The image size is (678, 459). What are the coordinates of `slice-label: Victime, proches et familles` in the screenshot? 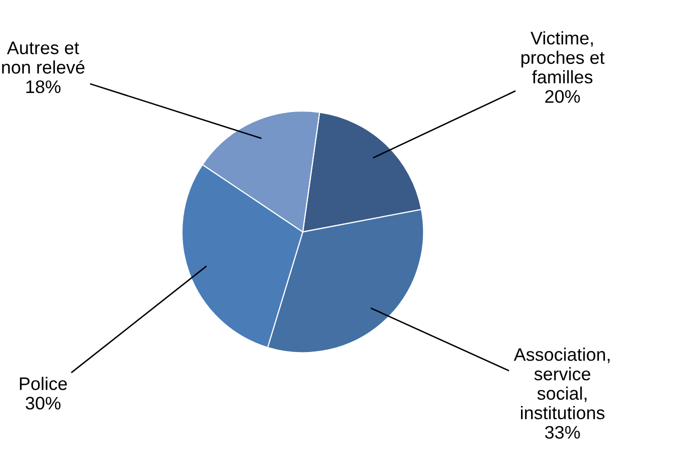 It's located at (562, 57).